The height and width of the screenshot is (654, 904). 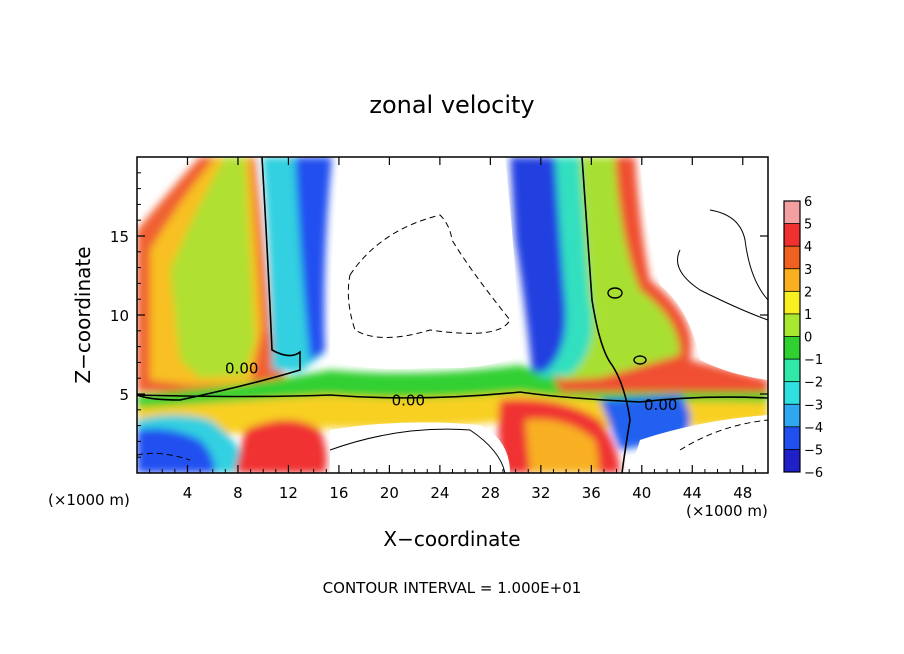 I want to click on y-tick-label: 5, so click(x=124, y=395).